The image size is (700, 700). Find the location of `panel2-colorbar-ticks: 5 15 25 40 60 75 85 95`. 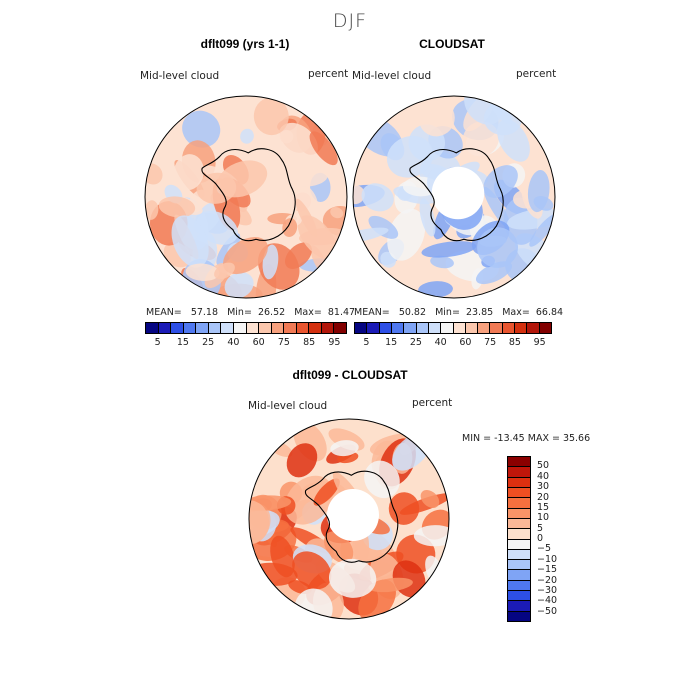

panel2-colorbar-ticks: 5 15 25 40 60 75 85 95 is located at coordinates (453, 343).